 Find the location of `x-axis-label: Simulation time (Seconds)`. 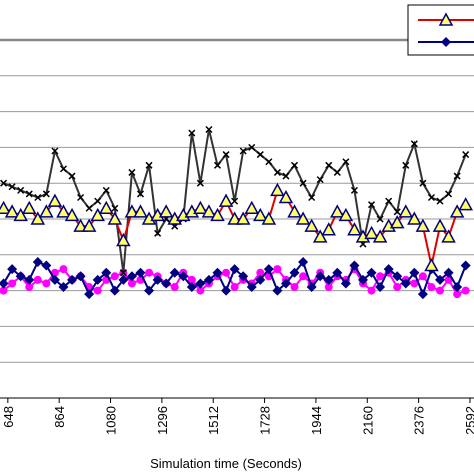

x-axis-label: Simulation time (Seconds) is located at coordinates (226, 463).